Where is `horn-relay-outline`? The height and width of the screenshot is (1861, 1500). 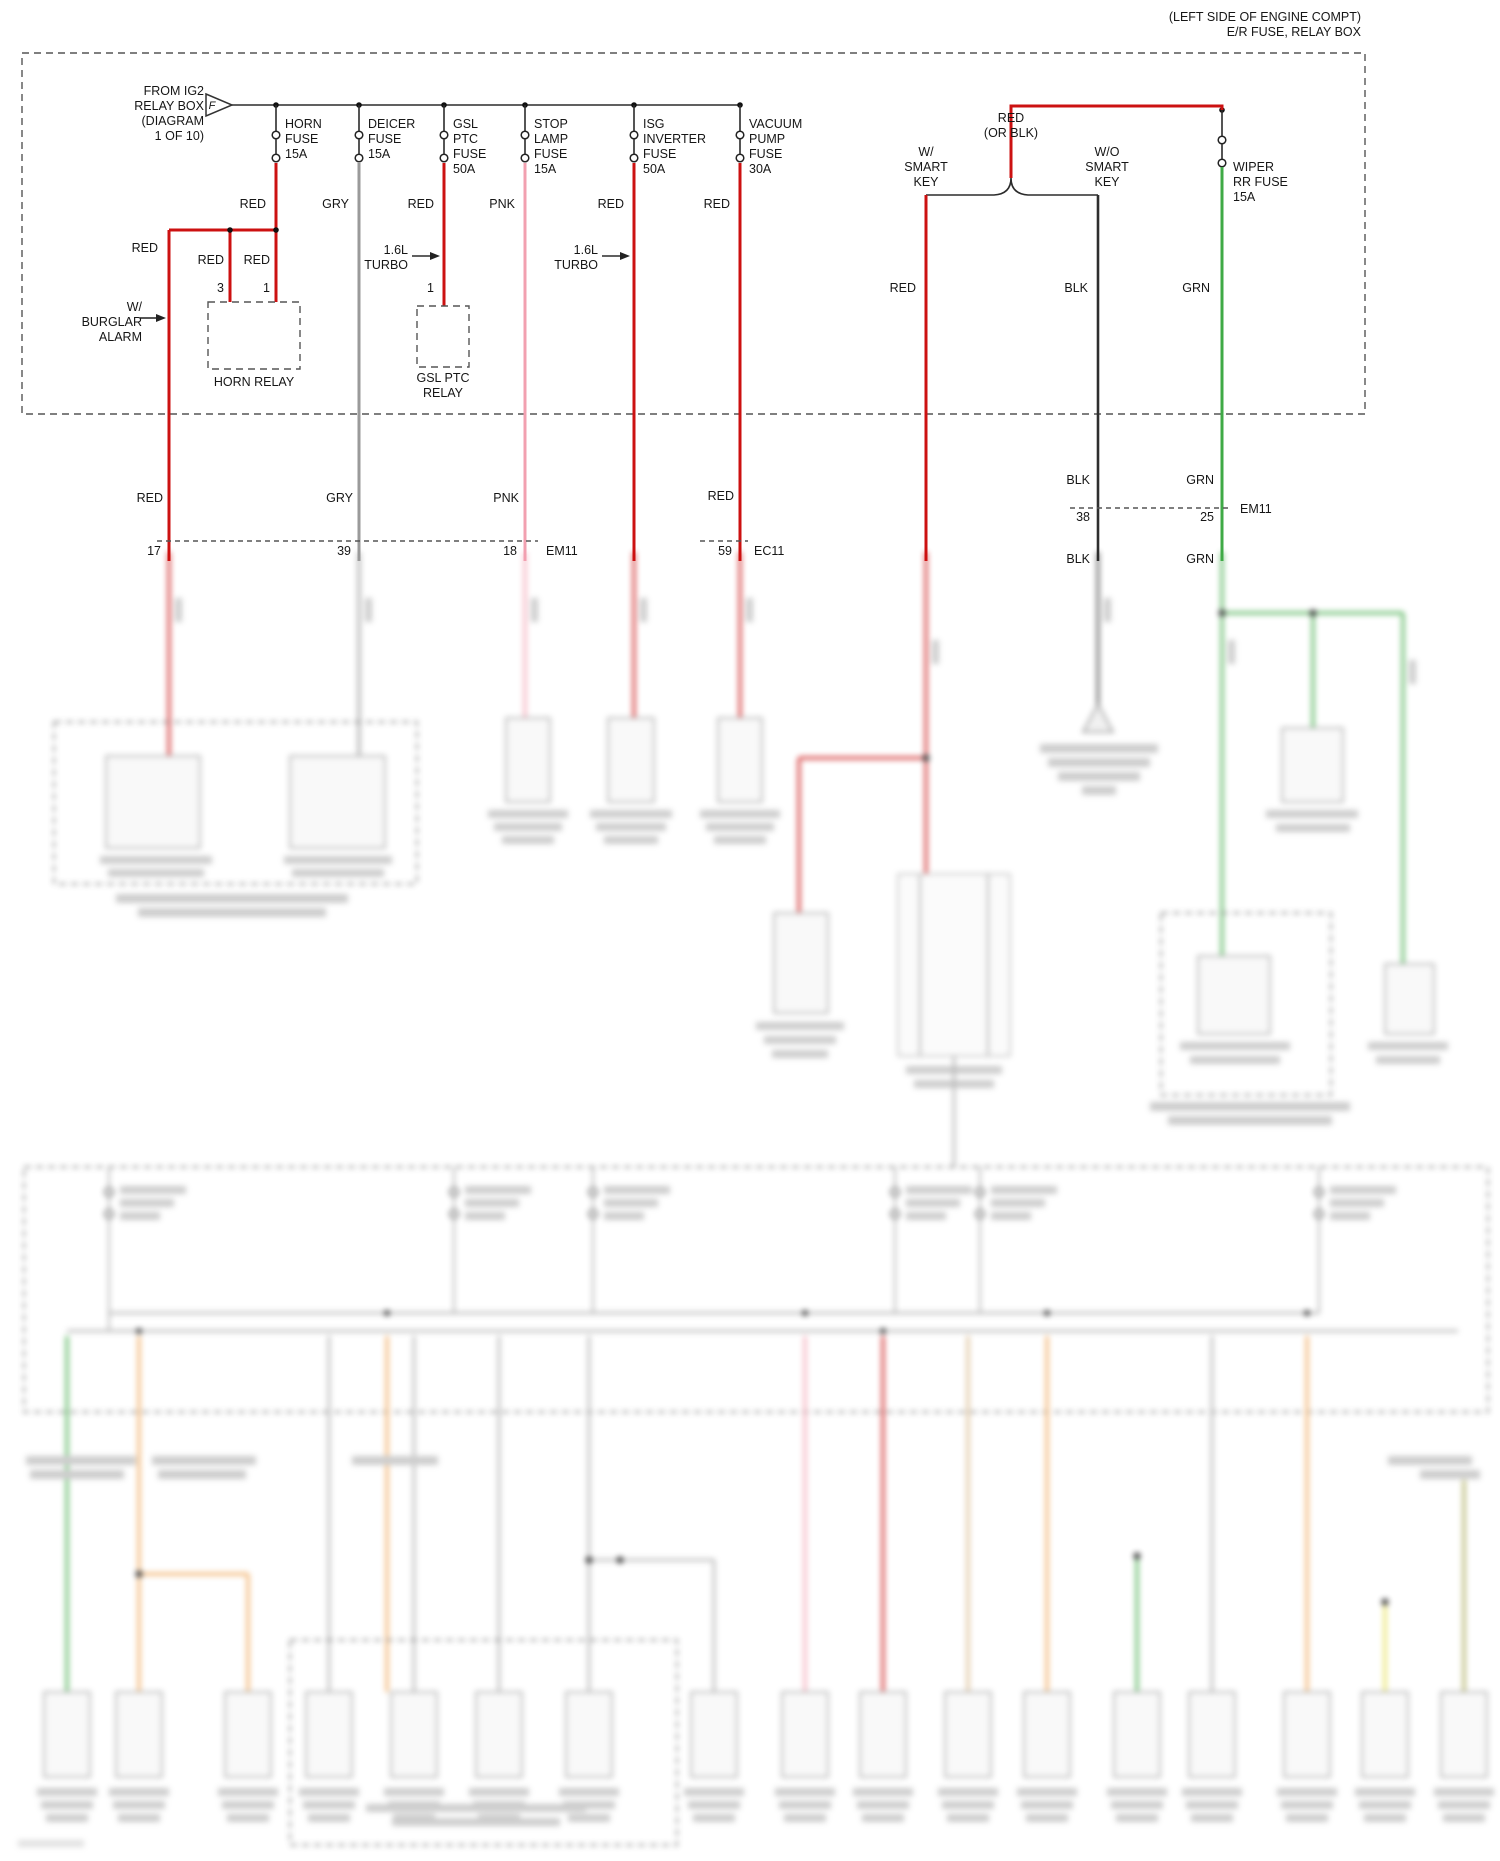 horn-relay-outline is located at coordinates (254, 335).